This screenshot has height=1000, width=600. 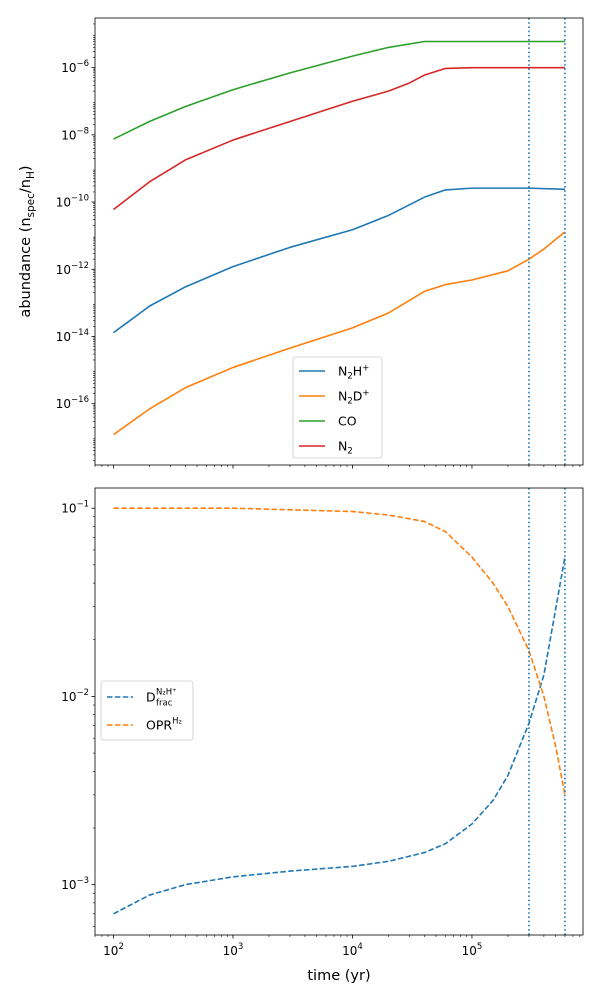 What do you see at coordinates (75, 134) in the screenshot?
I see `y-tick-label: 10⁻⁸` at bounding box center [75, 134].